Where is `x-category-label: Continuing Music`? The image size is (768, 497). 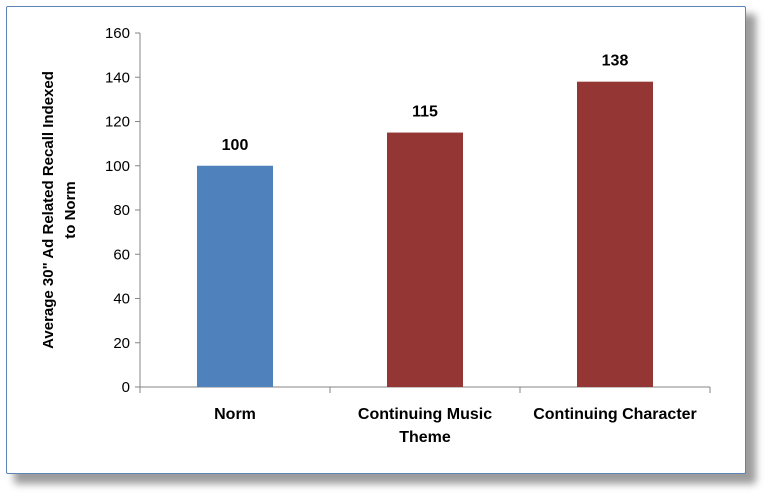
x-category-label: Continuing Music is located at coordinates (425, 414).